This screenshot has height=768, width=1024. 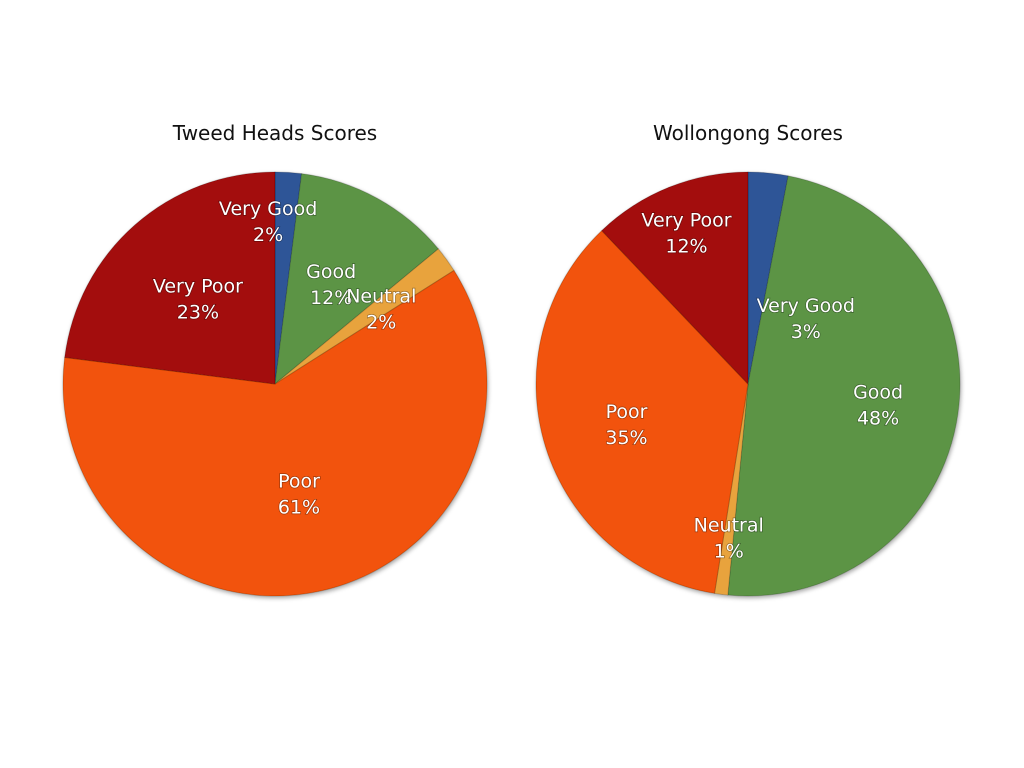 I want to click on chart-title: Tweed Heads Scores, so click(x=274, y=133).